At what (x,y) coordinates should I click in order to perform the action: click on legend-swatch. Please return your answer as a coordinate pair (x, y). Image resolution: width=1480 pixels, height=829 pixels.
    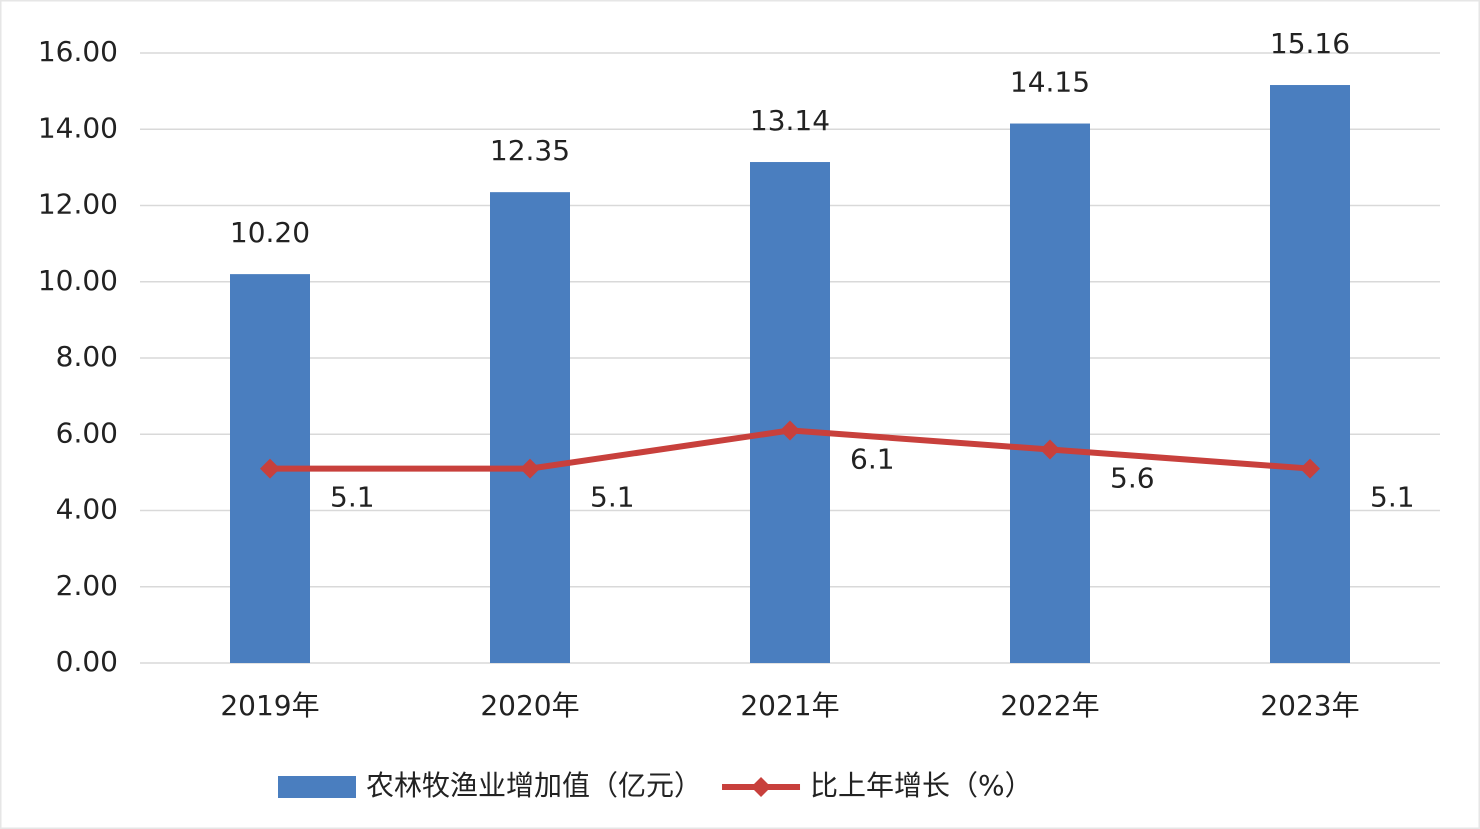
    Looking at the image, I should click on (317, 787).